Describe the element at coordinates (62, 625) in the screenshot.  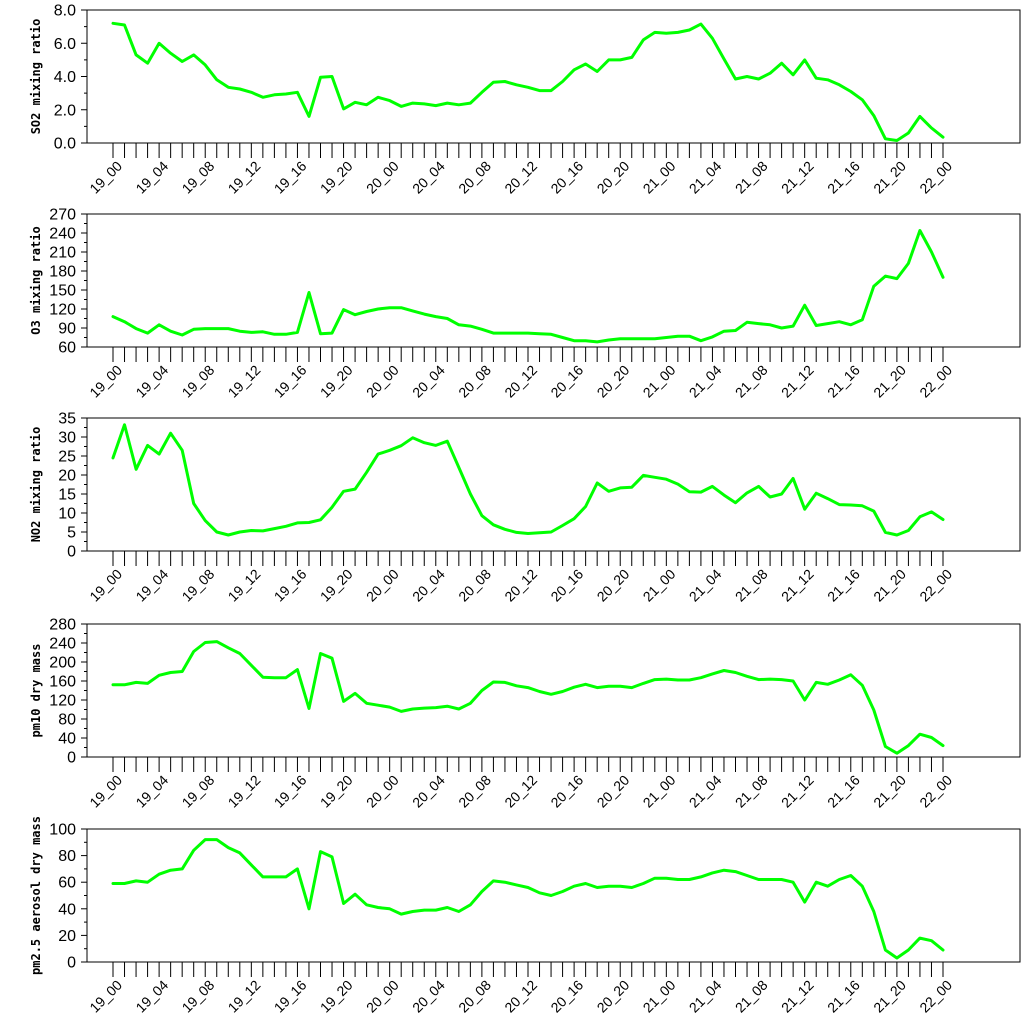
I see `y-tick-label: 280` at that location.